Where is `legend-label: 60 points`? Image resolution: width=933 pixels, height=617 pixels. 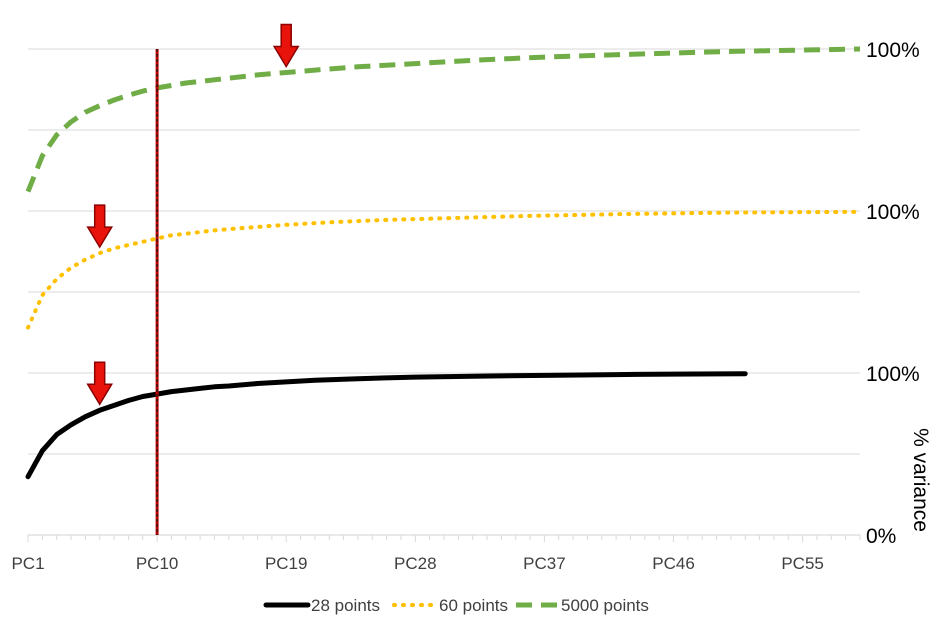 legend-label: 60 points is located at coordinates (473, 605).